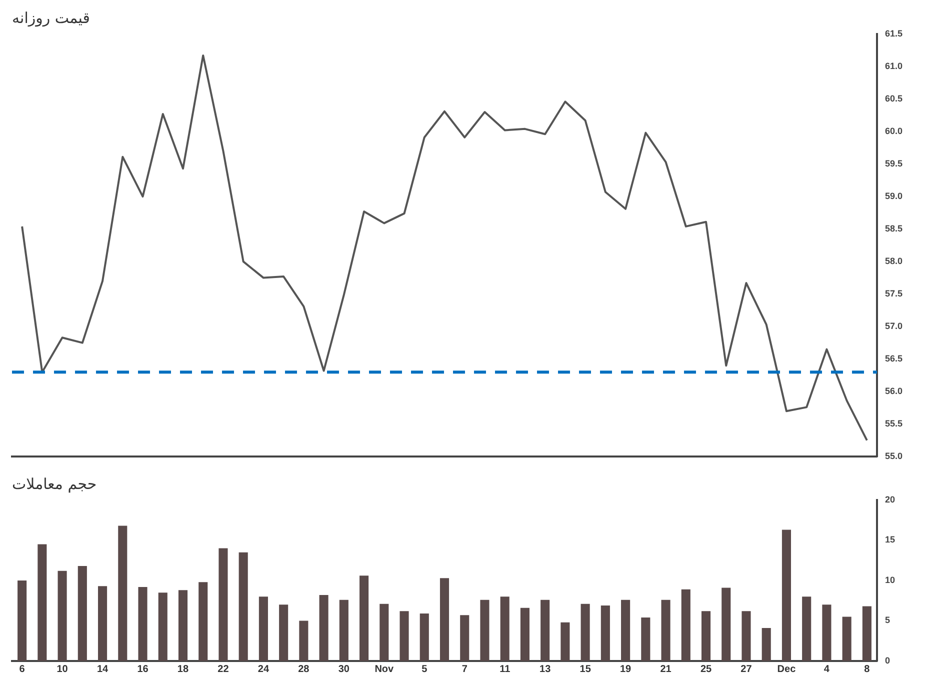 This screenshot has width=927, height=679. I want to click on y-tick-label: 57.0, so click(894, 326).